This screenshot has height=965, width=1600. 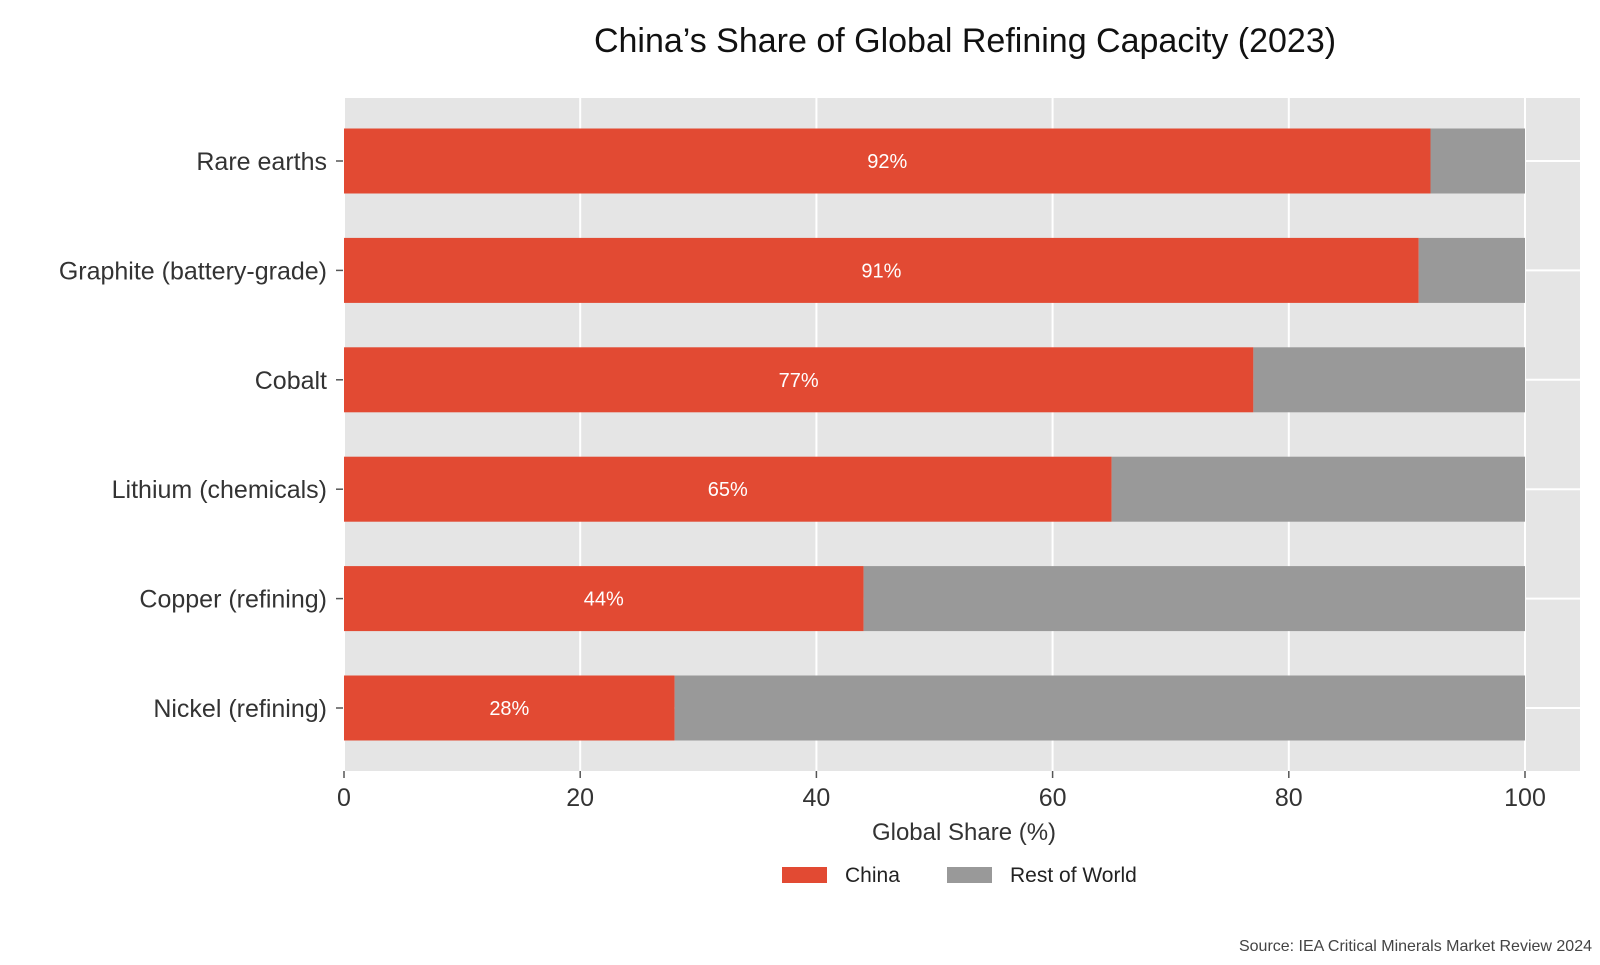 I want to click on x-axis: 0 20 40 60 80 100, so click(x=941, y=791).